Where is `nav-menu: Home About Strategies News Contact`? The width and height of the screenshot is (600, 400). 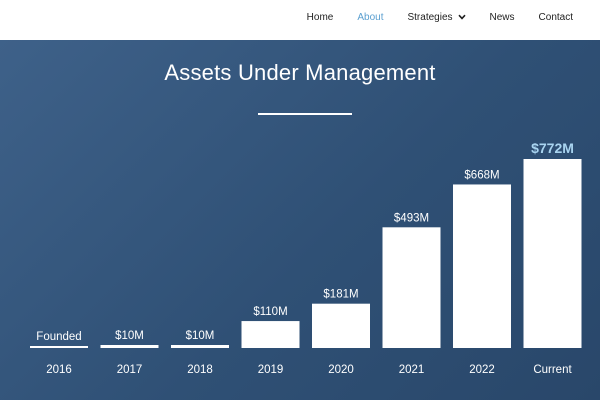 nav-menu: Home About Strategies News Contact is located at coordinates (440, 17).